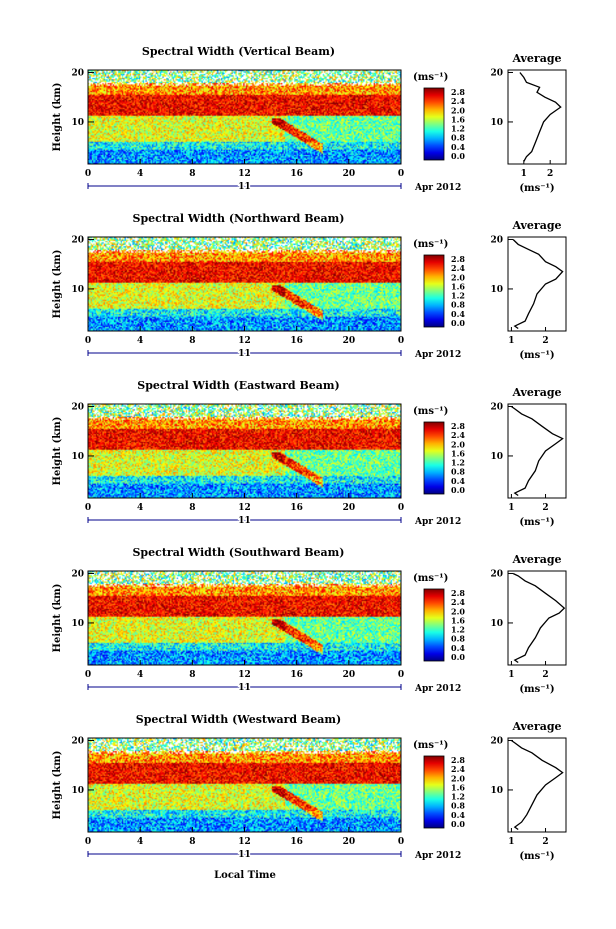 Image resolution: width=616 pixels, height=929 pixels. What do you see at coordinates (536, 522) in the screenshot?
I see `profile-x-axis-label: (ms⁻¹)` at bounding box center [536, 522].